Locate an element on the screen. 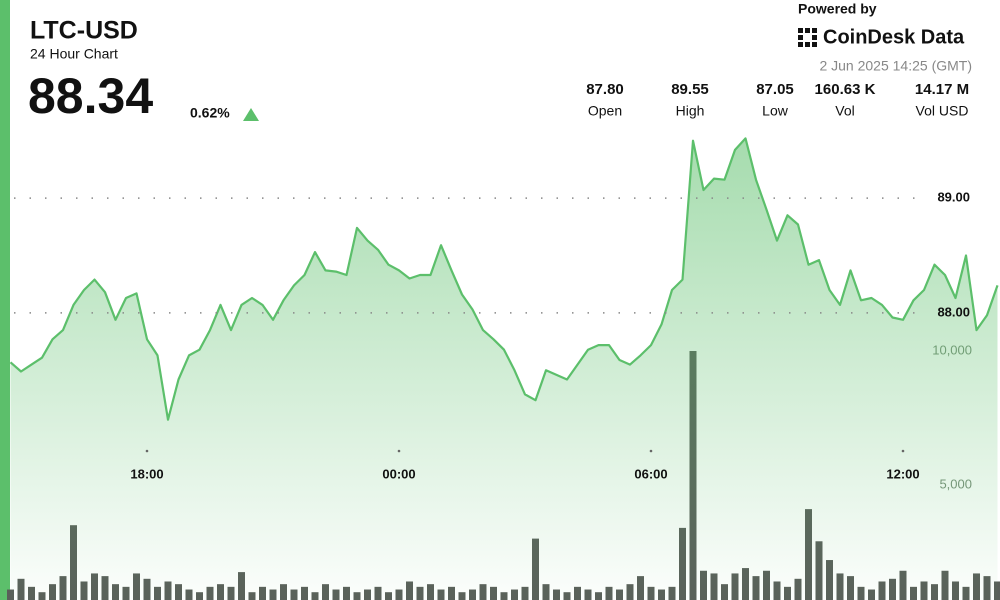 The image size is (1000, 600). powered-by: Powered by is located at coordinates (837, 9).